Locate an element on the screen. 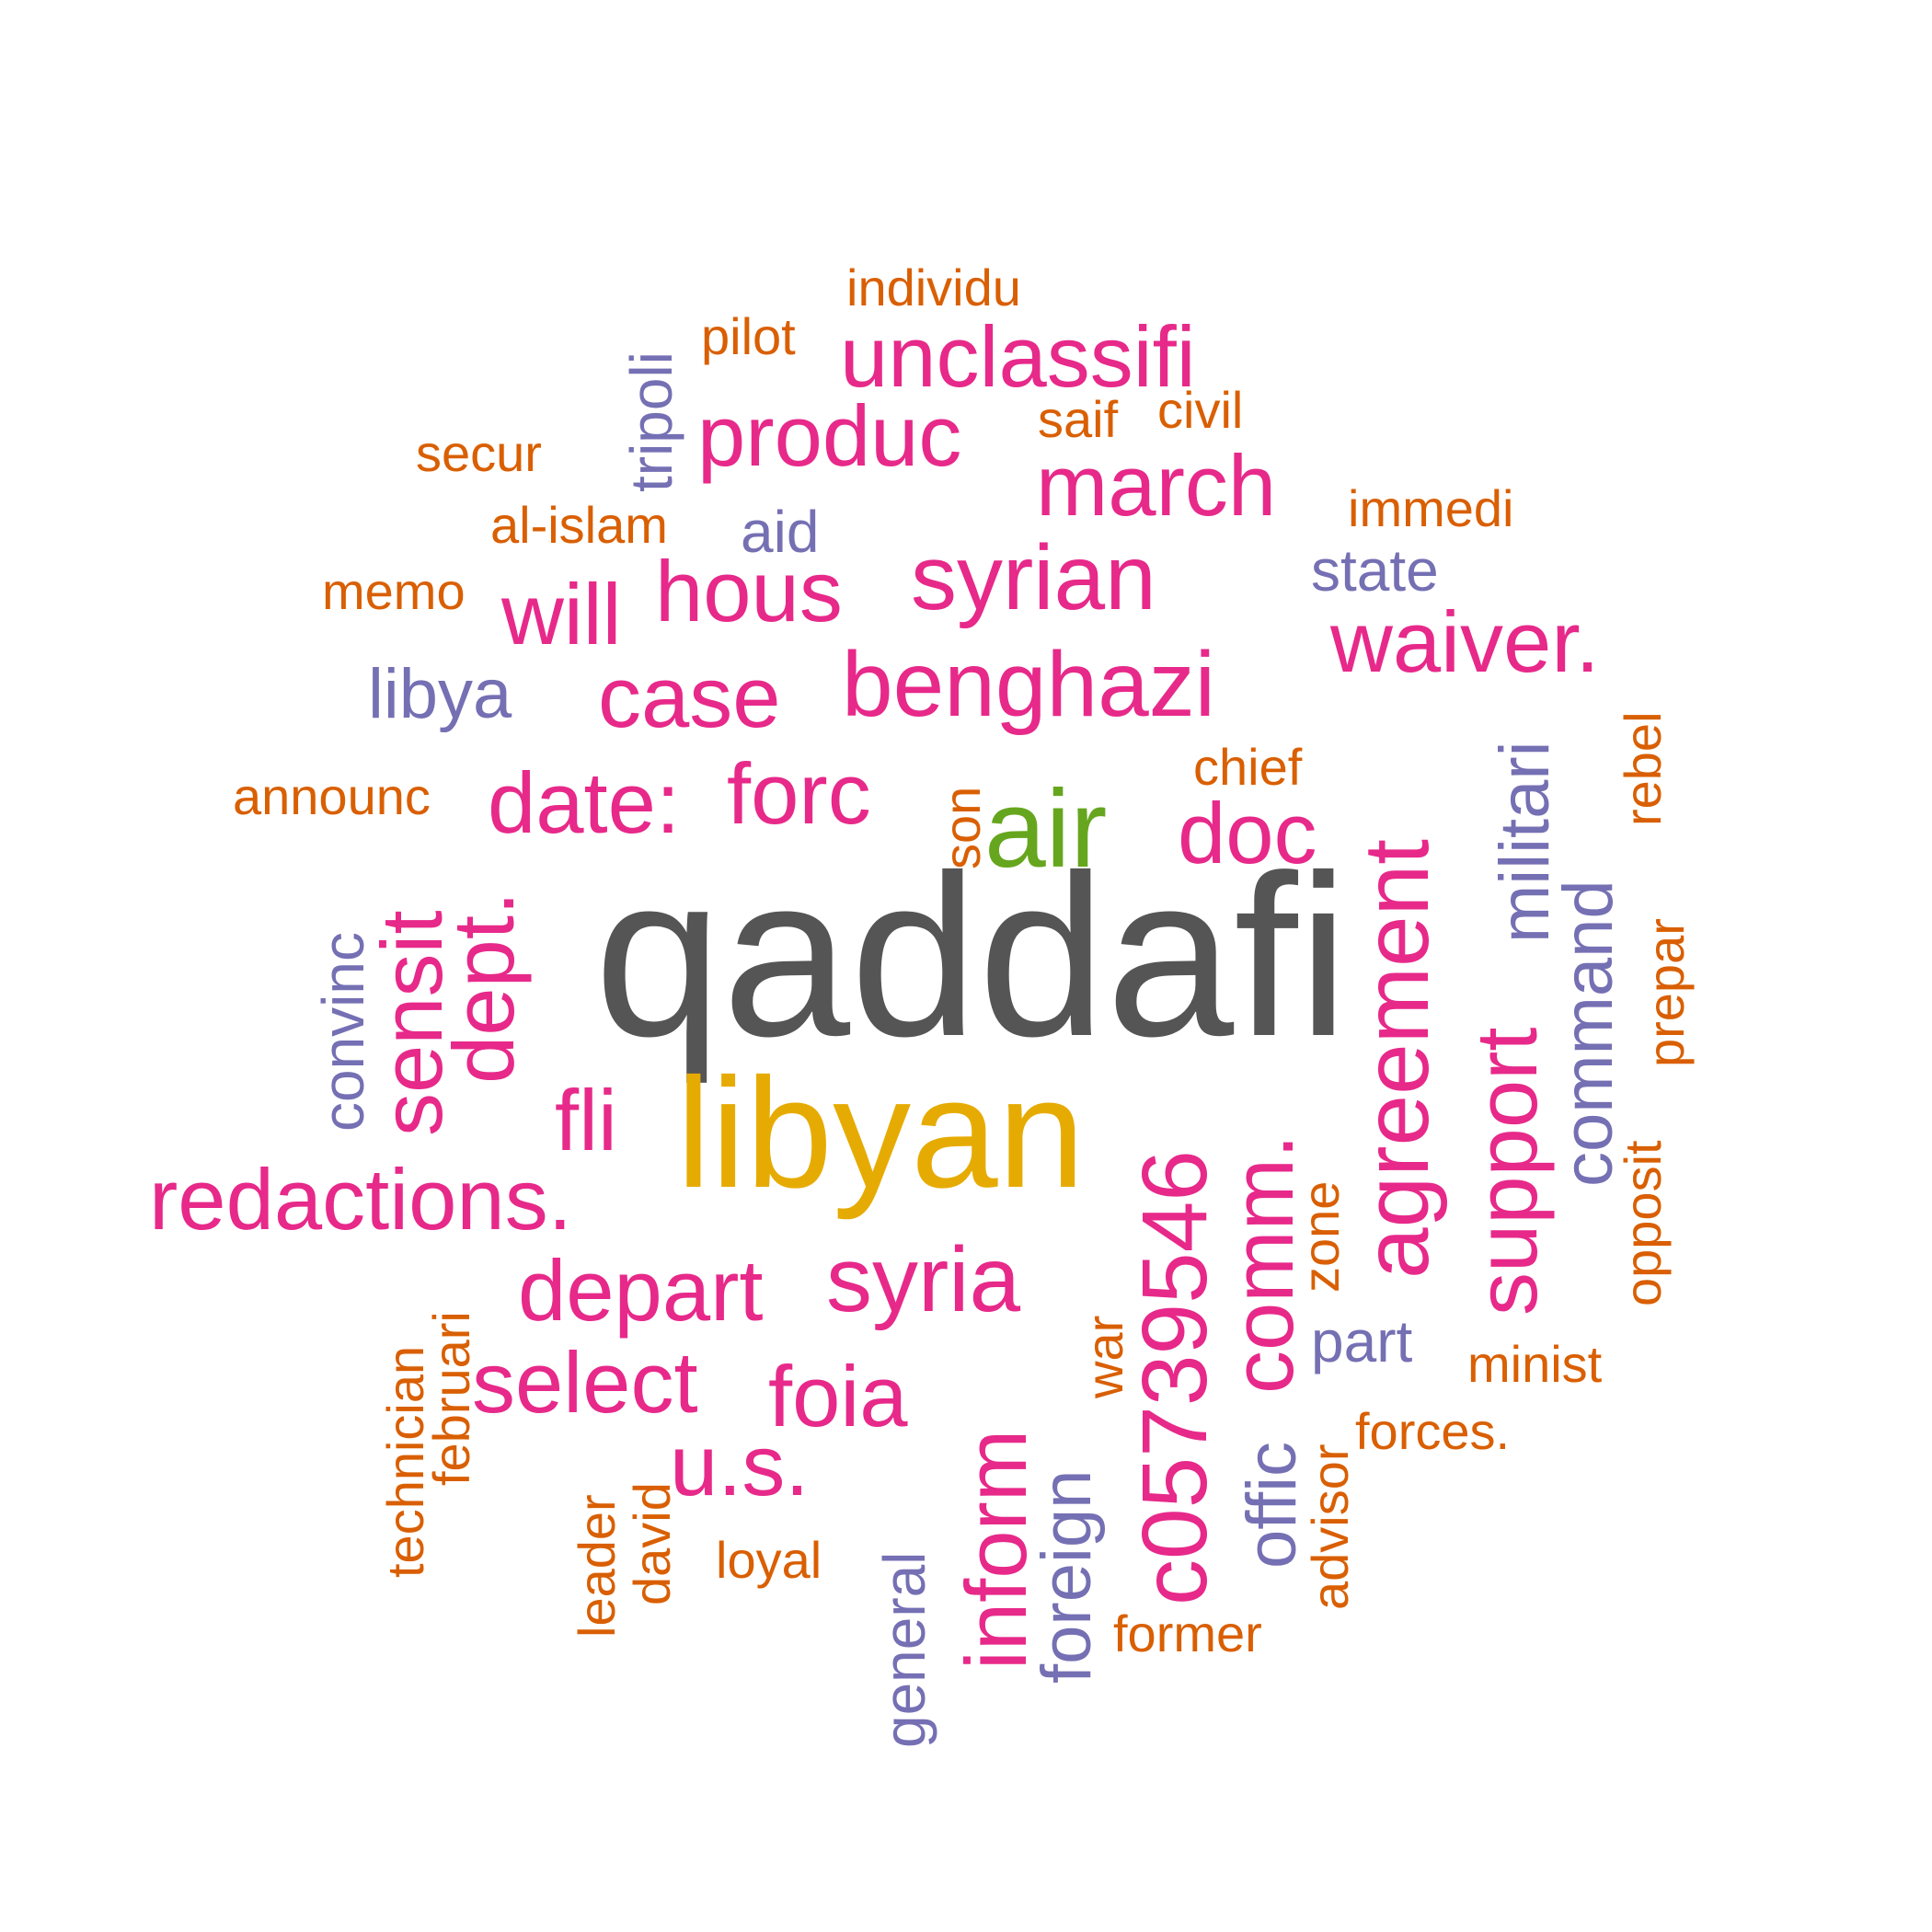 The width and height of the screenshot is (1932, 1932). word-forces: forces. is located at coordinates (1432, 1431).